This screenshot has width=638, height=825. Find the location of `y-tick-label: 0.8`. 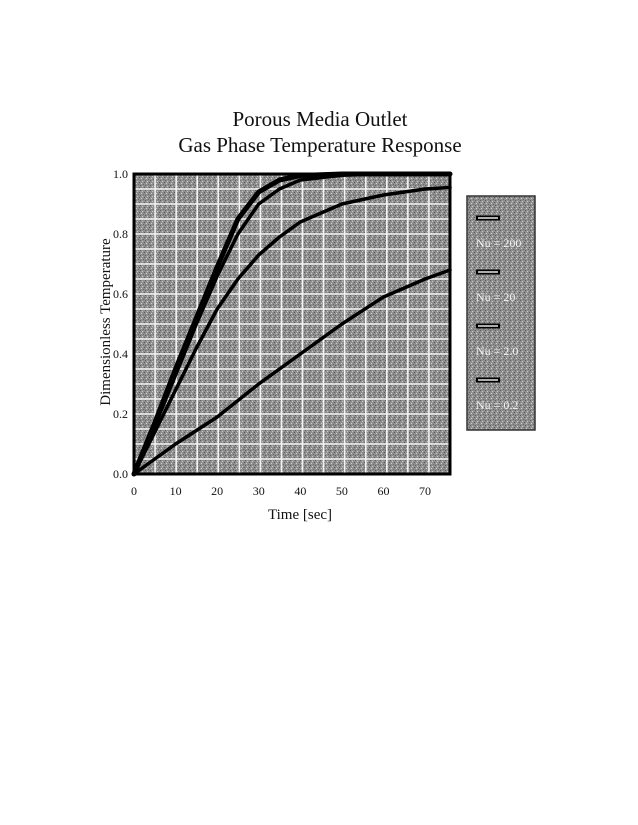

y-tick-label: 0.8 is located at coordinates (120, 234).